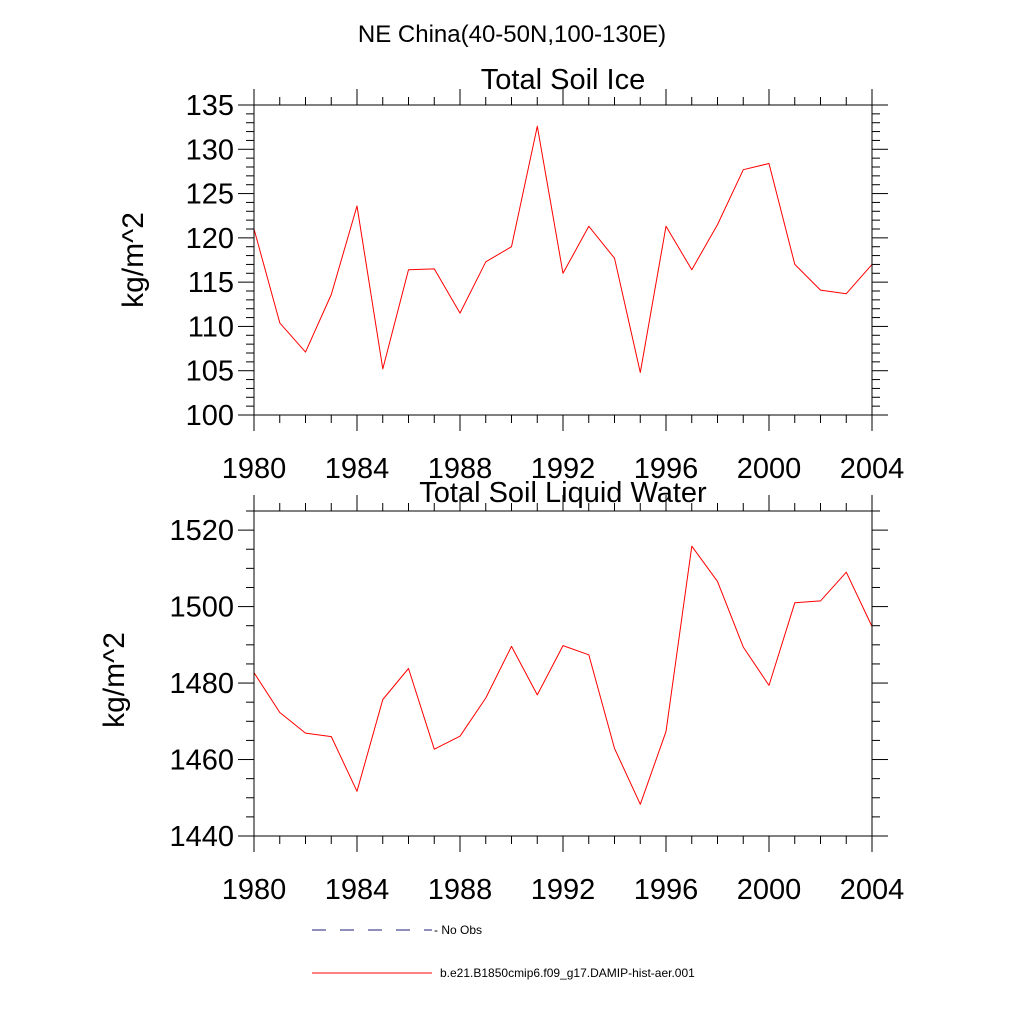 The height and width of the screenshot is (1024, 1024). Describe the element at coordinates (201, 608) in the screenshot. I see `y-tick-label: 1500` at that location.